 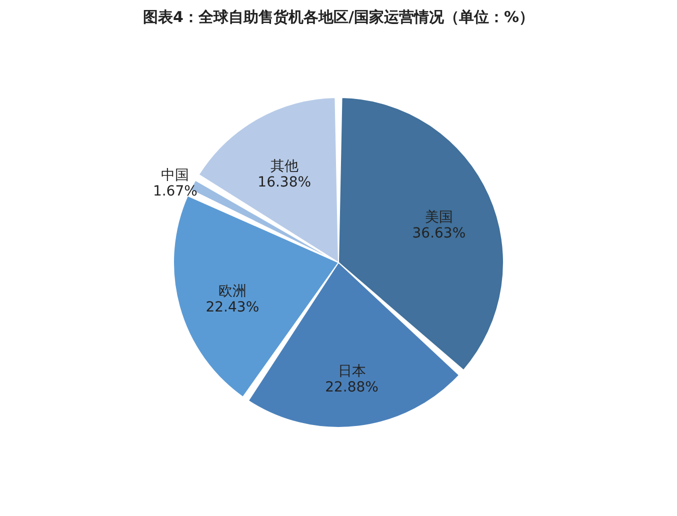 What do you see at coordinates (438, 218) in the screenshot?
I see `slice-label: 美国` at bounding box center [438, 218].